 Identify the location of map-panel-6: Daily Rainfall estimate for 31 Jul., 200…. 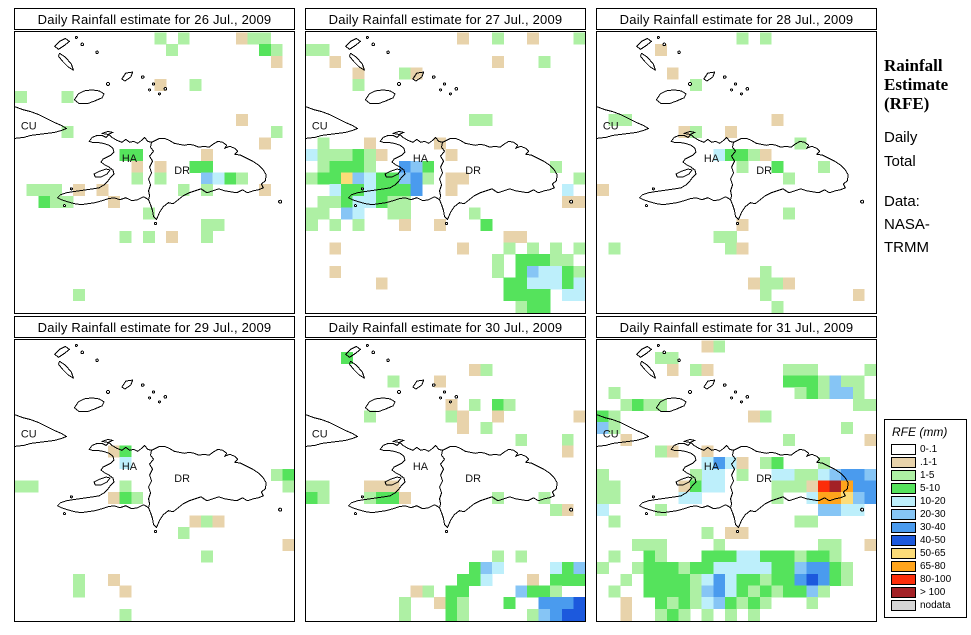
(736, 469).